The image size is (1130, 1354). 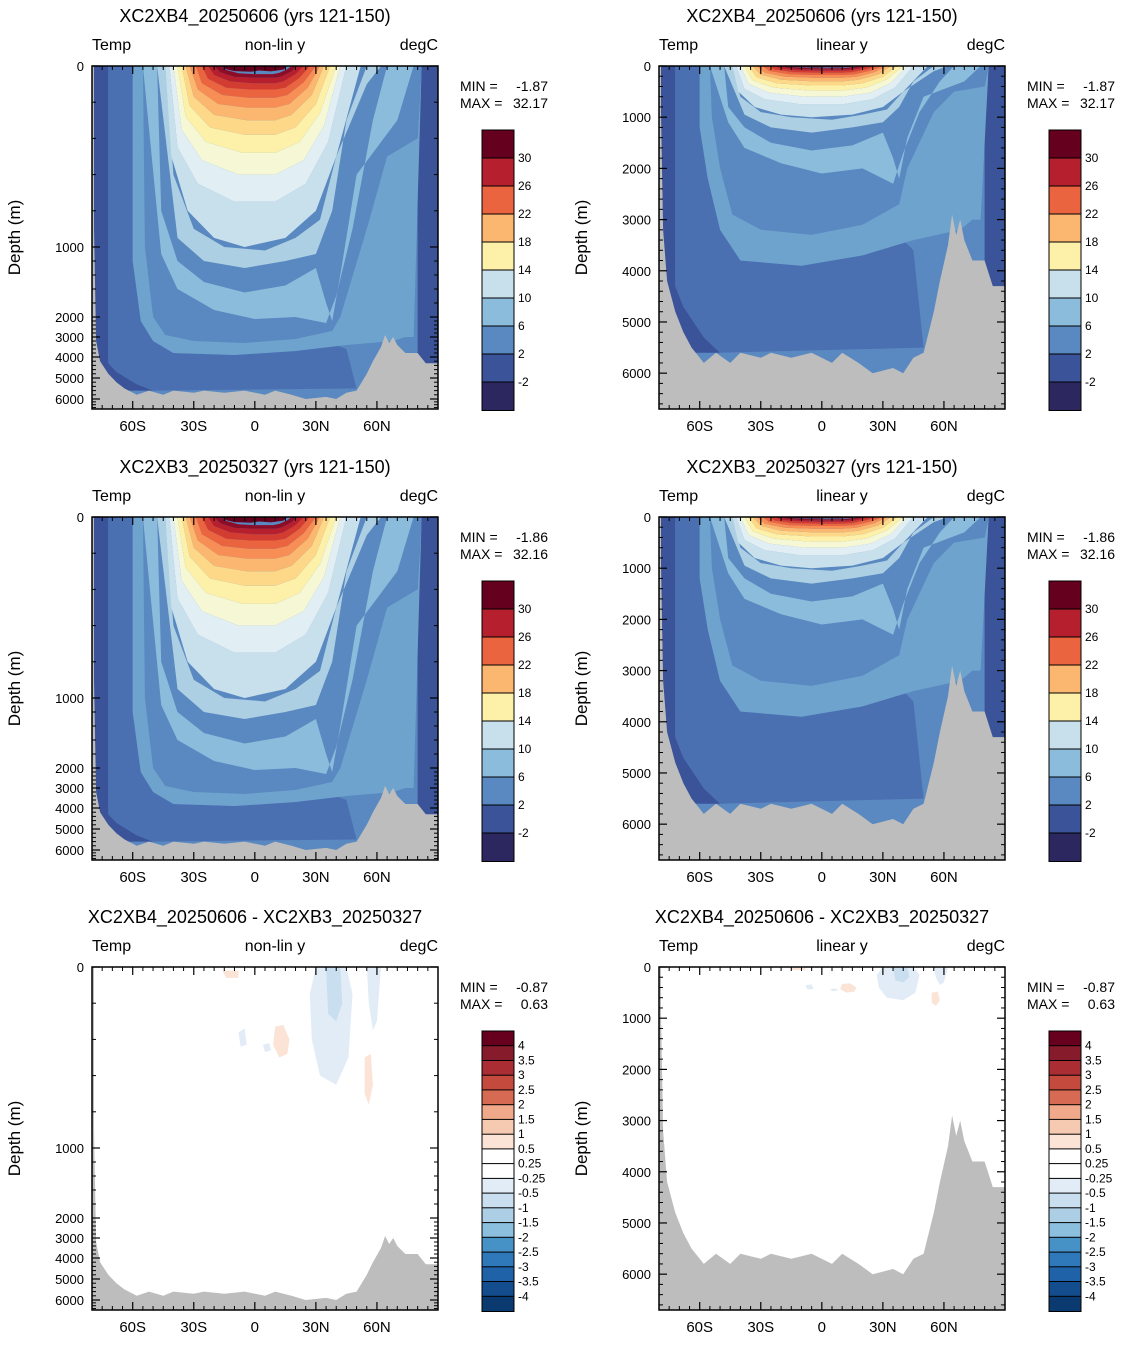 What do you see at coordinates (1088, 326) in the screenshot?
I see `colorbar-label: 6` at bounding box center [1088, 326].